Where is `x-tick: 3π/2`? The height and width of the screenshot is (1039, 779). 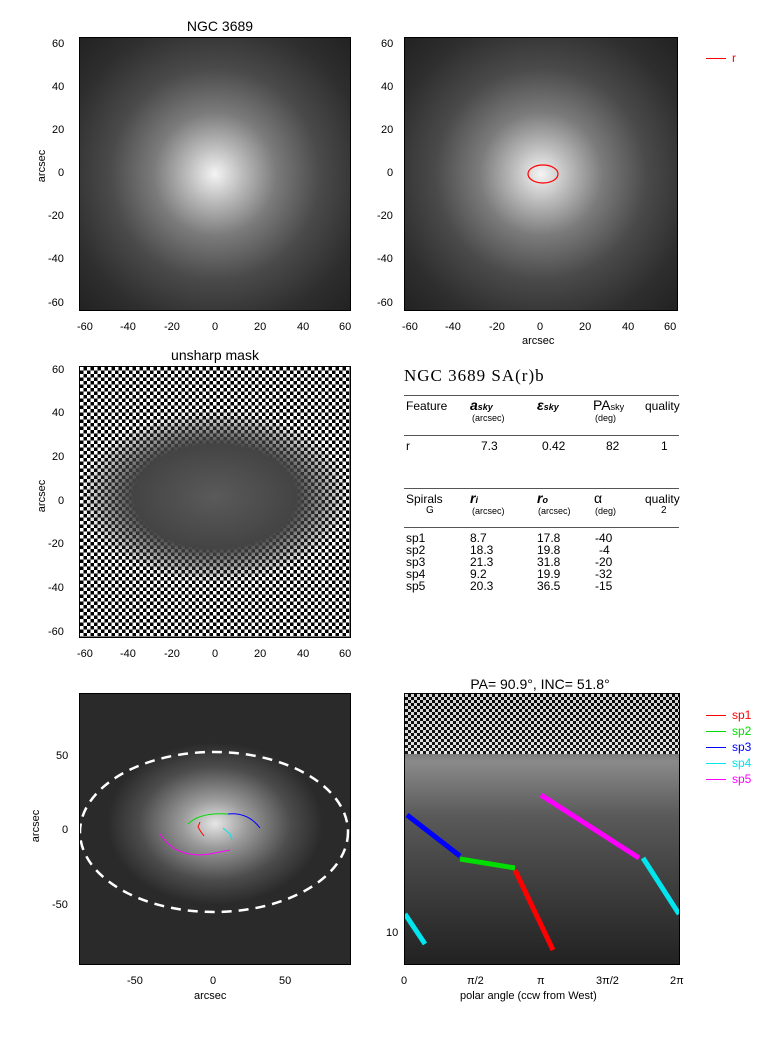 x-tick: 3π/2 is located at coordinates (607, 981).